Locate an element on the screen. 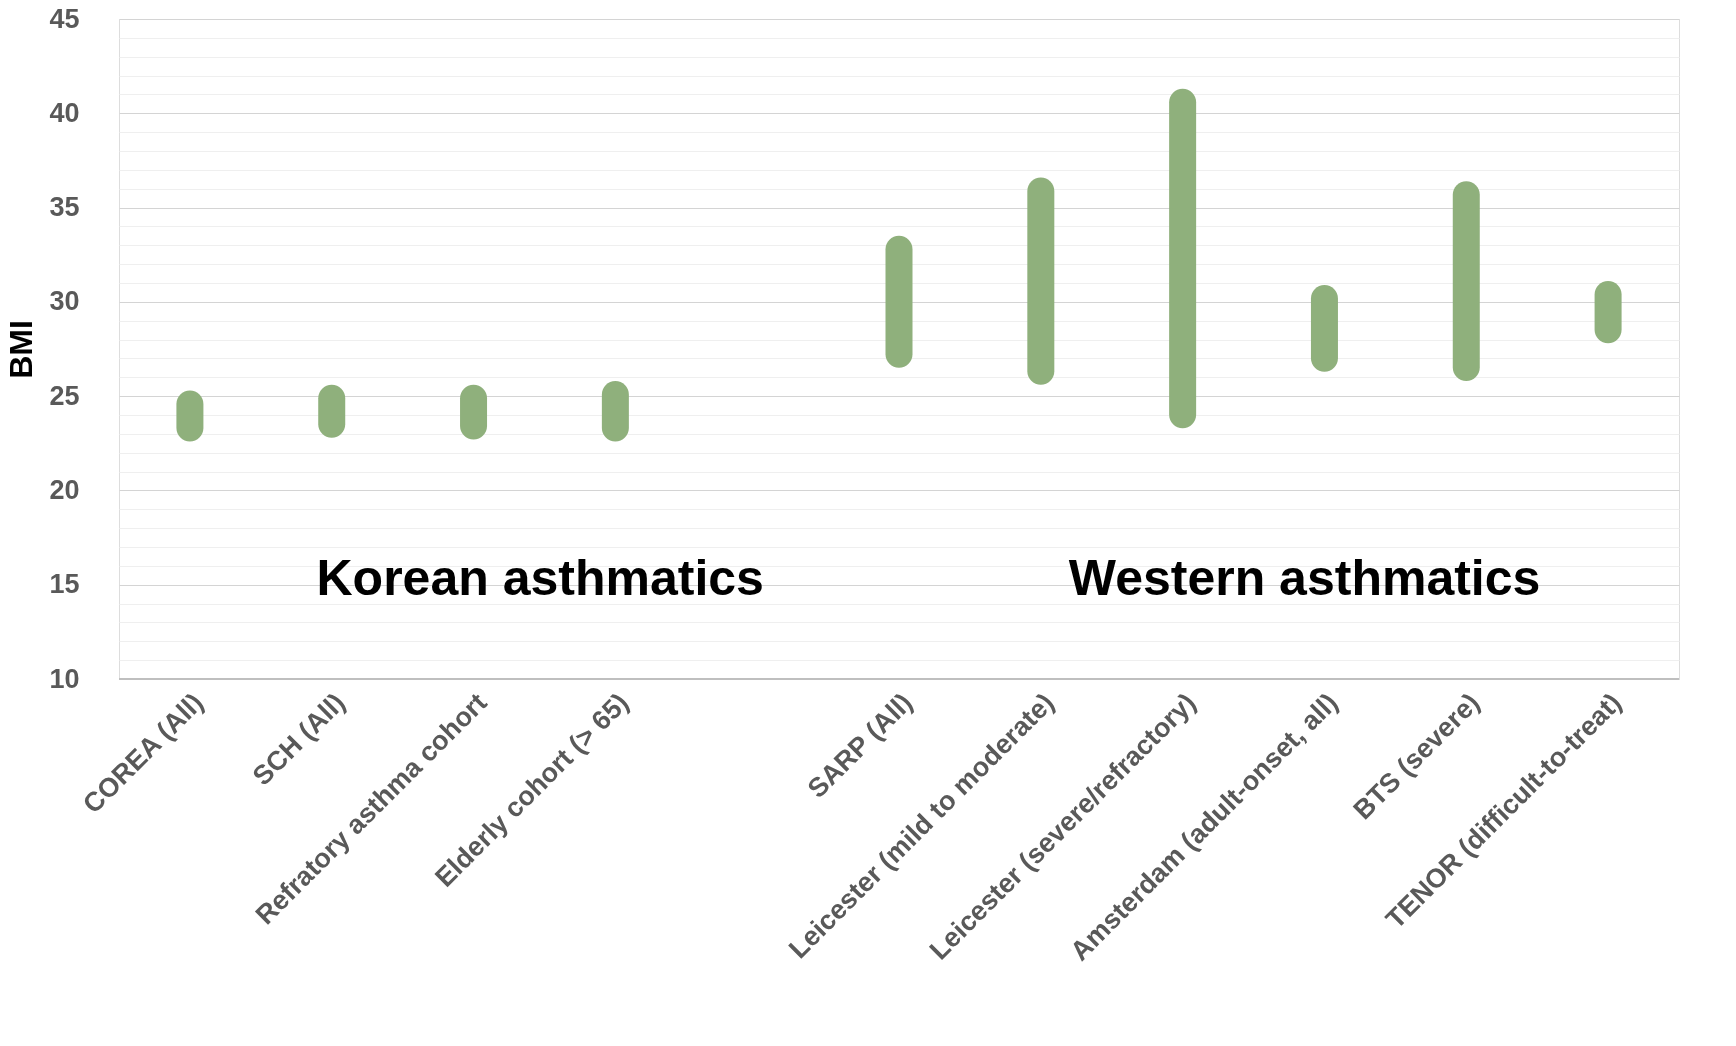 This screenshot has width=1736, height=1046. y-axis-title: BMI is located at coordinates (21, 349).